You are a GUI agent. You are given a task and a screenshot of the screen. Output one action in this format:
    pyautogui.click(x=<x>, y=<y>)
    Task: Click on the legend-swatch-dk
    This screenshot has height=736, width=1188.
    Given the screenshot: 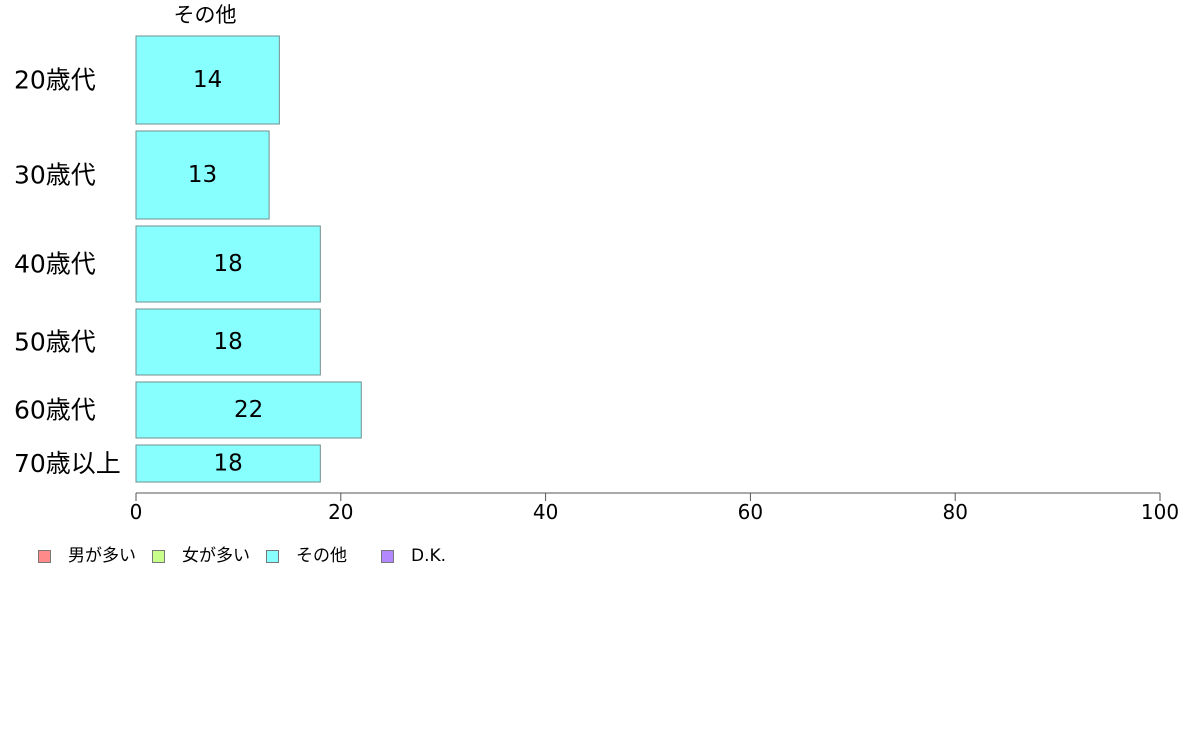 What is the action you would take?
    pyautogui.click(x=387, y=556)
    